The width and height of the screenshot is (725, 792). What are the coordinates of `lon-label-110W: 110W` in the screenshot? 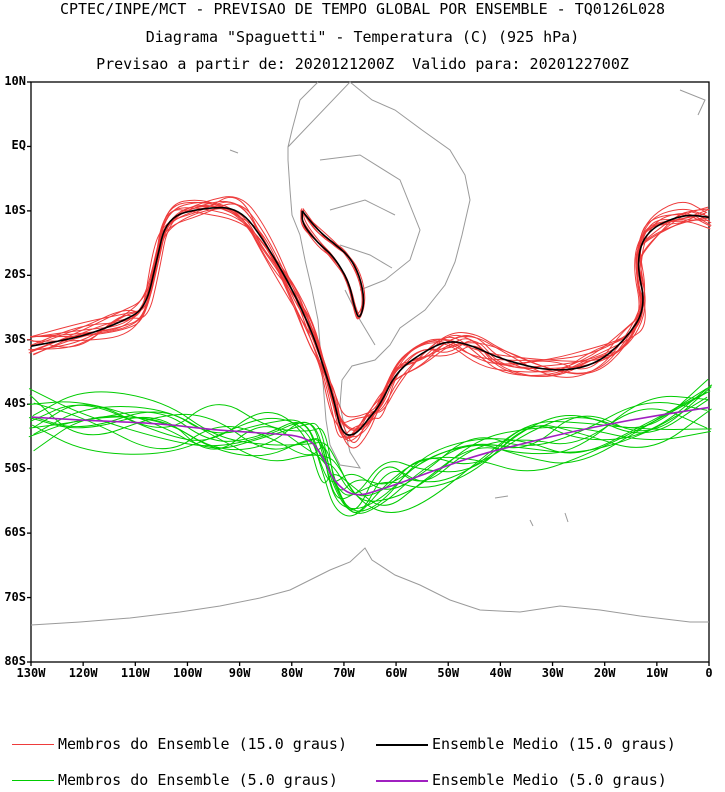 It's located at (135, 673).